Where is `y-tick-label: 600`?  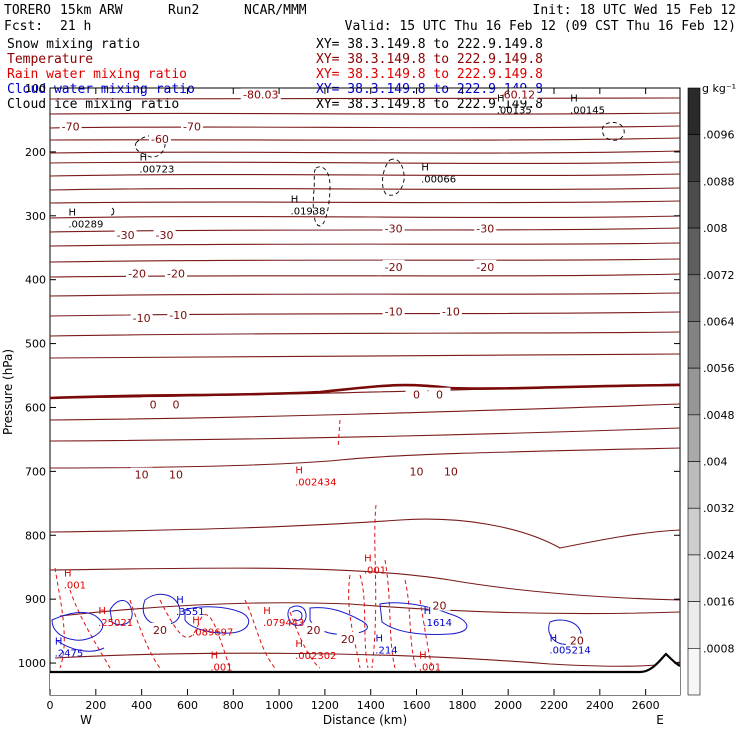 y-tick-label: 600 is located at coordinates (35, 407).